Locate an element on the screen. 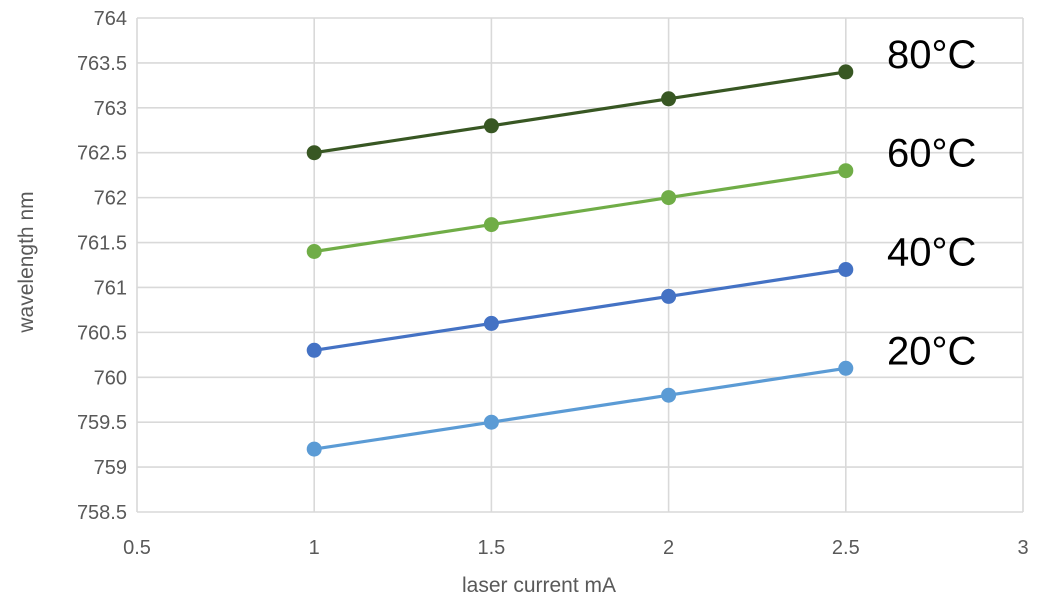 This screenshot has height=607, width=1037. y-tick-label: 763.5 is located at coordinates (102, 64).